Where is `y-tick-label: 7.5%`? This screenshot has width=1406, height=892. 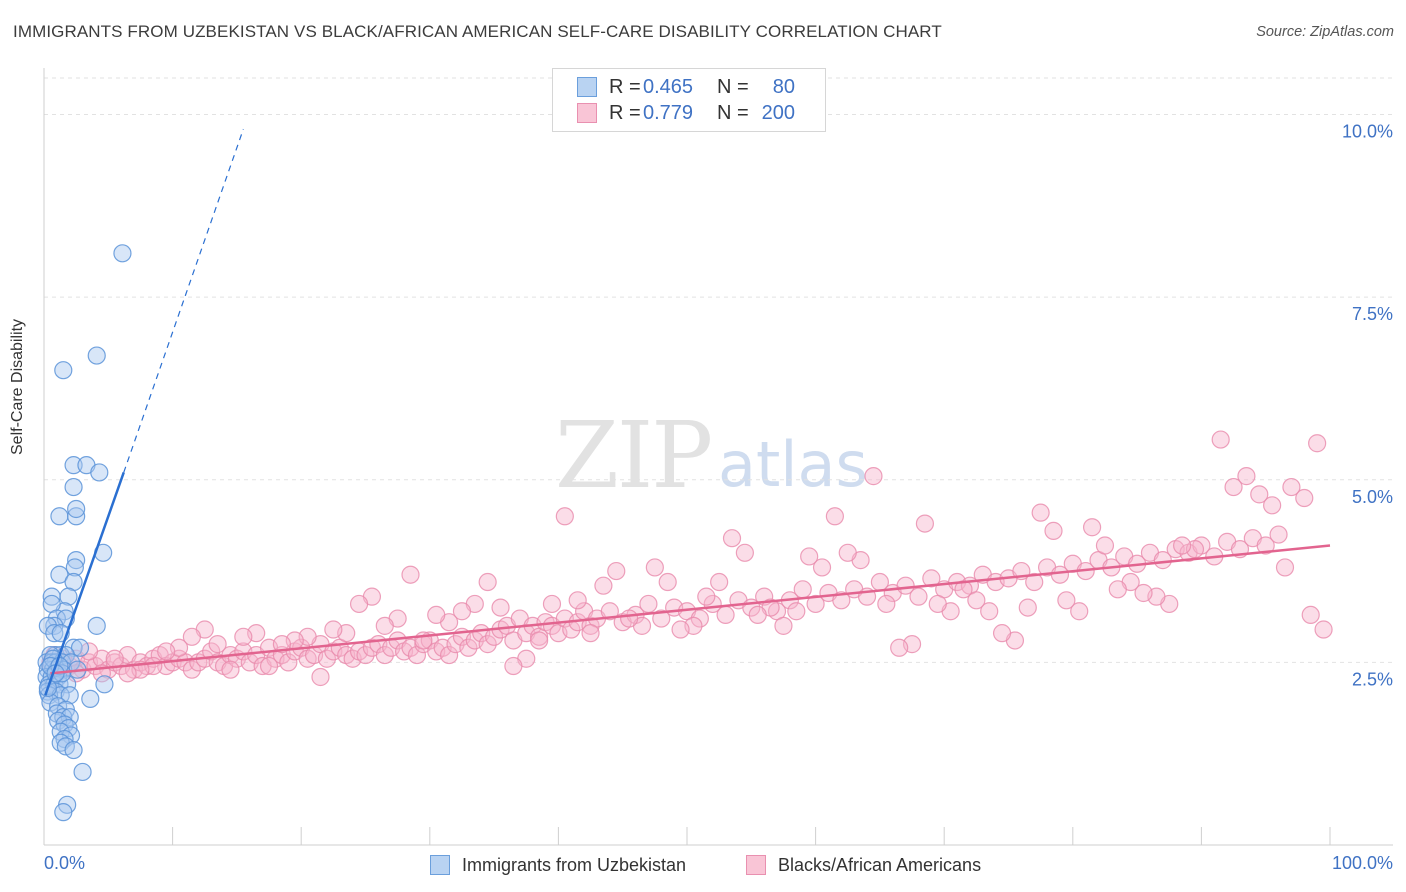
y-tick-label: 7.5% is located at coordinates (1372, 314).